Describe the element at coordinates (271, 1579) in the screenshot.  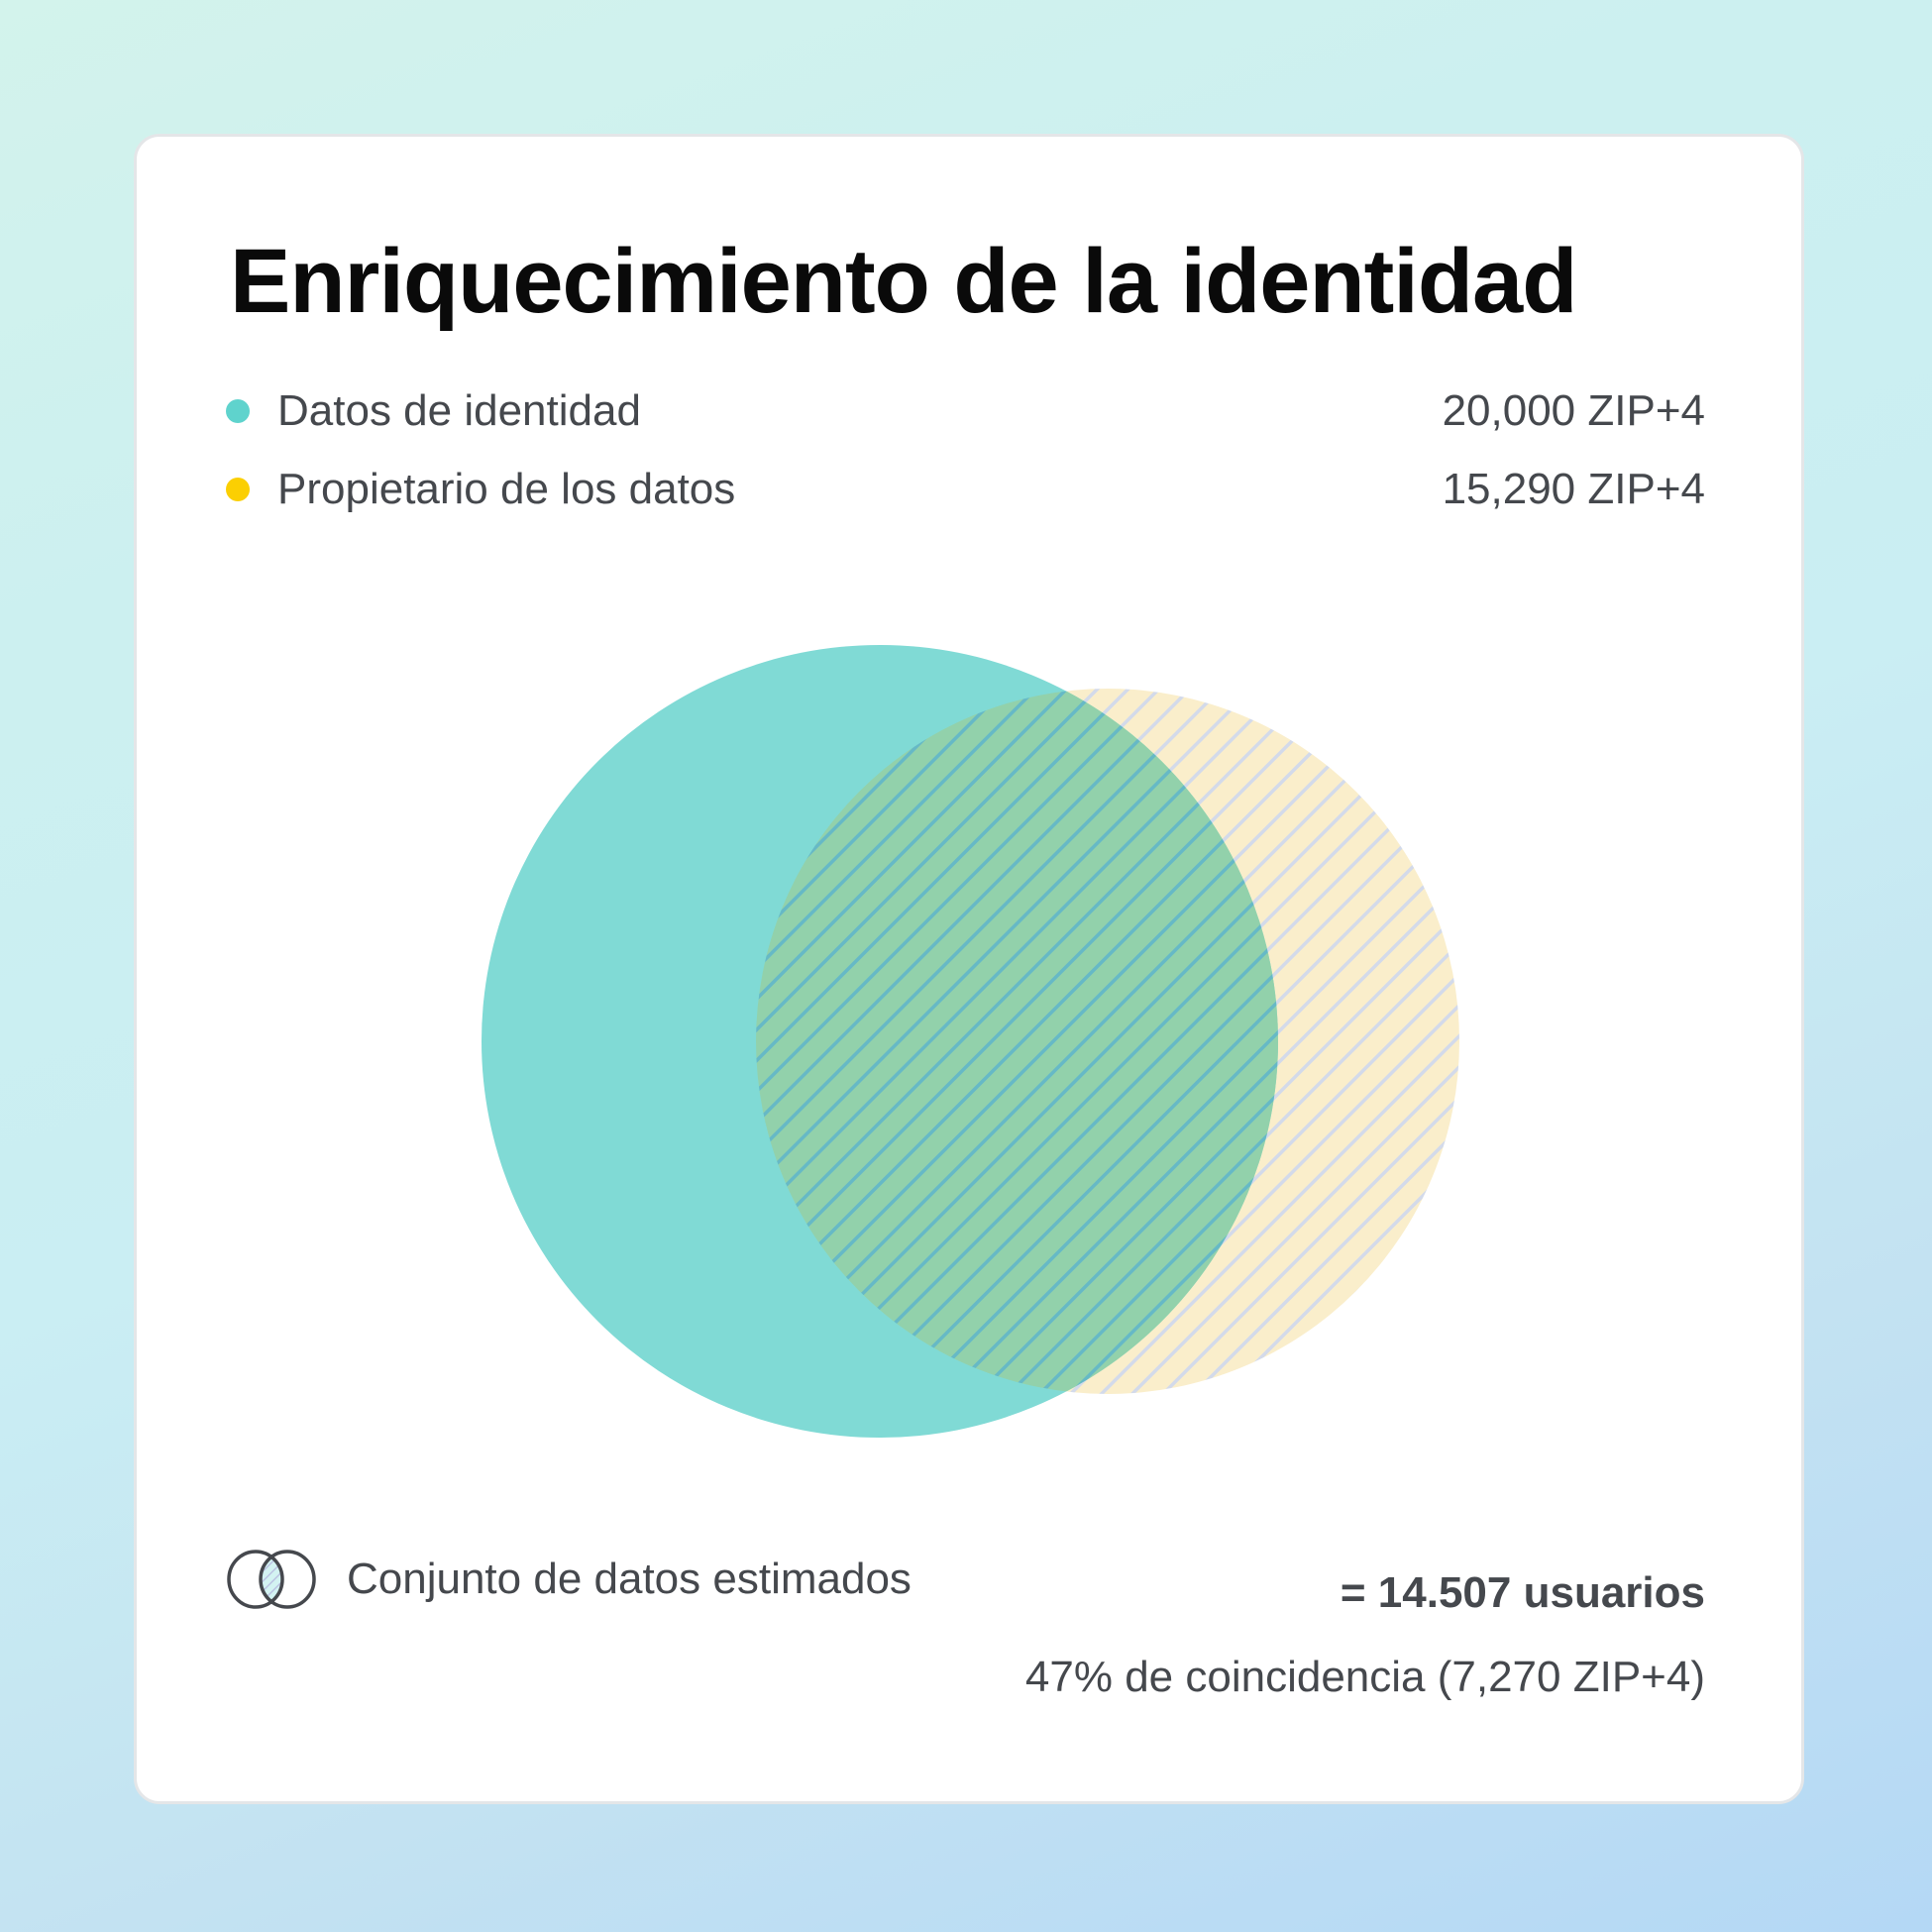
I see `venn-overlap-icon` at that location.